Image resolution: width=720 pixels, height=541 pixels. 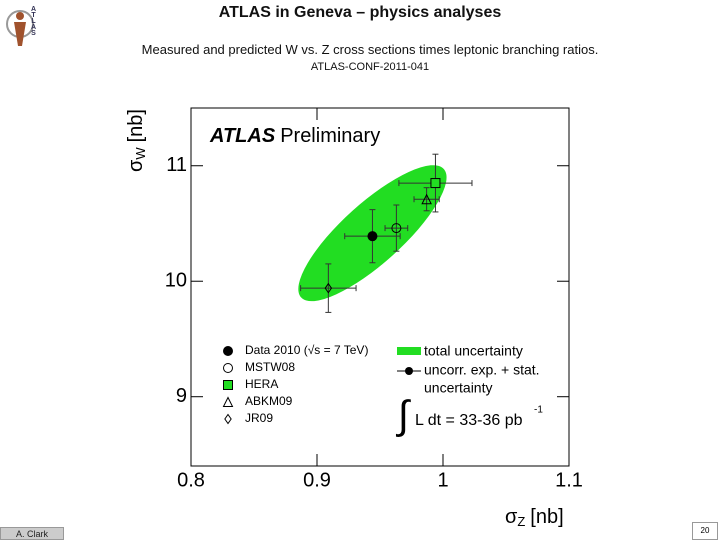 I want to click on legend-label: ABKM09, so click(x=269, y=401).